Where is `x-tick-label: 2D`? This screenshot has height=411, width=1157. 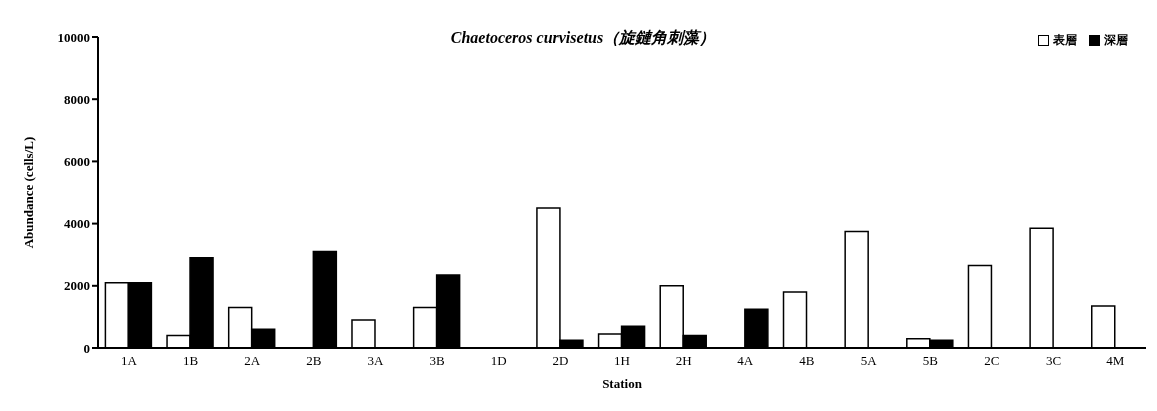
x-tick-label: 2D is located at coordinates (560, 361).